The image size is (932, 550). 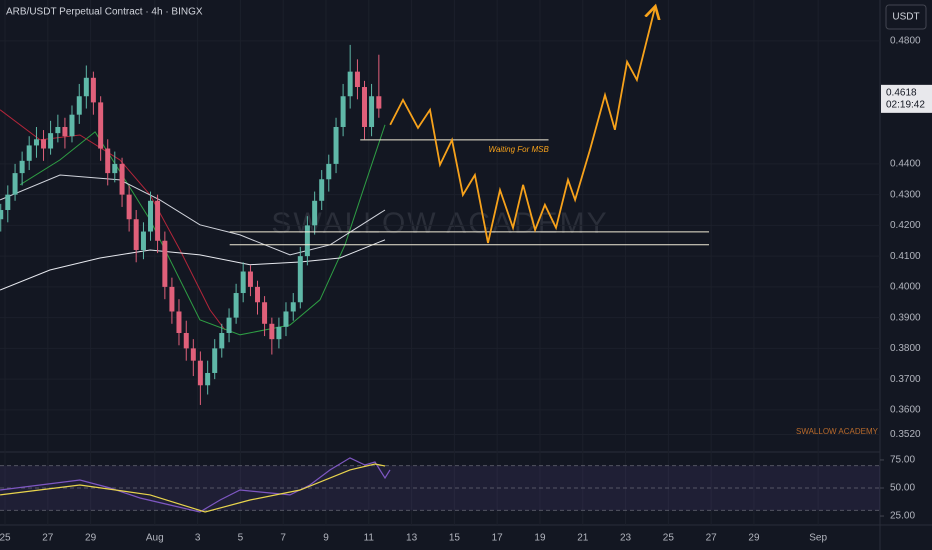 What do you see at coordinates (198, 538) in the screenshot?
I see `x-tick-label: 3` at bounding box center [198, 538].